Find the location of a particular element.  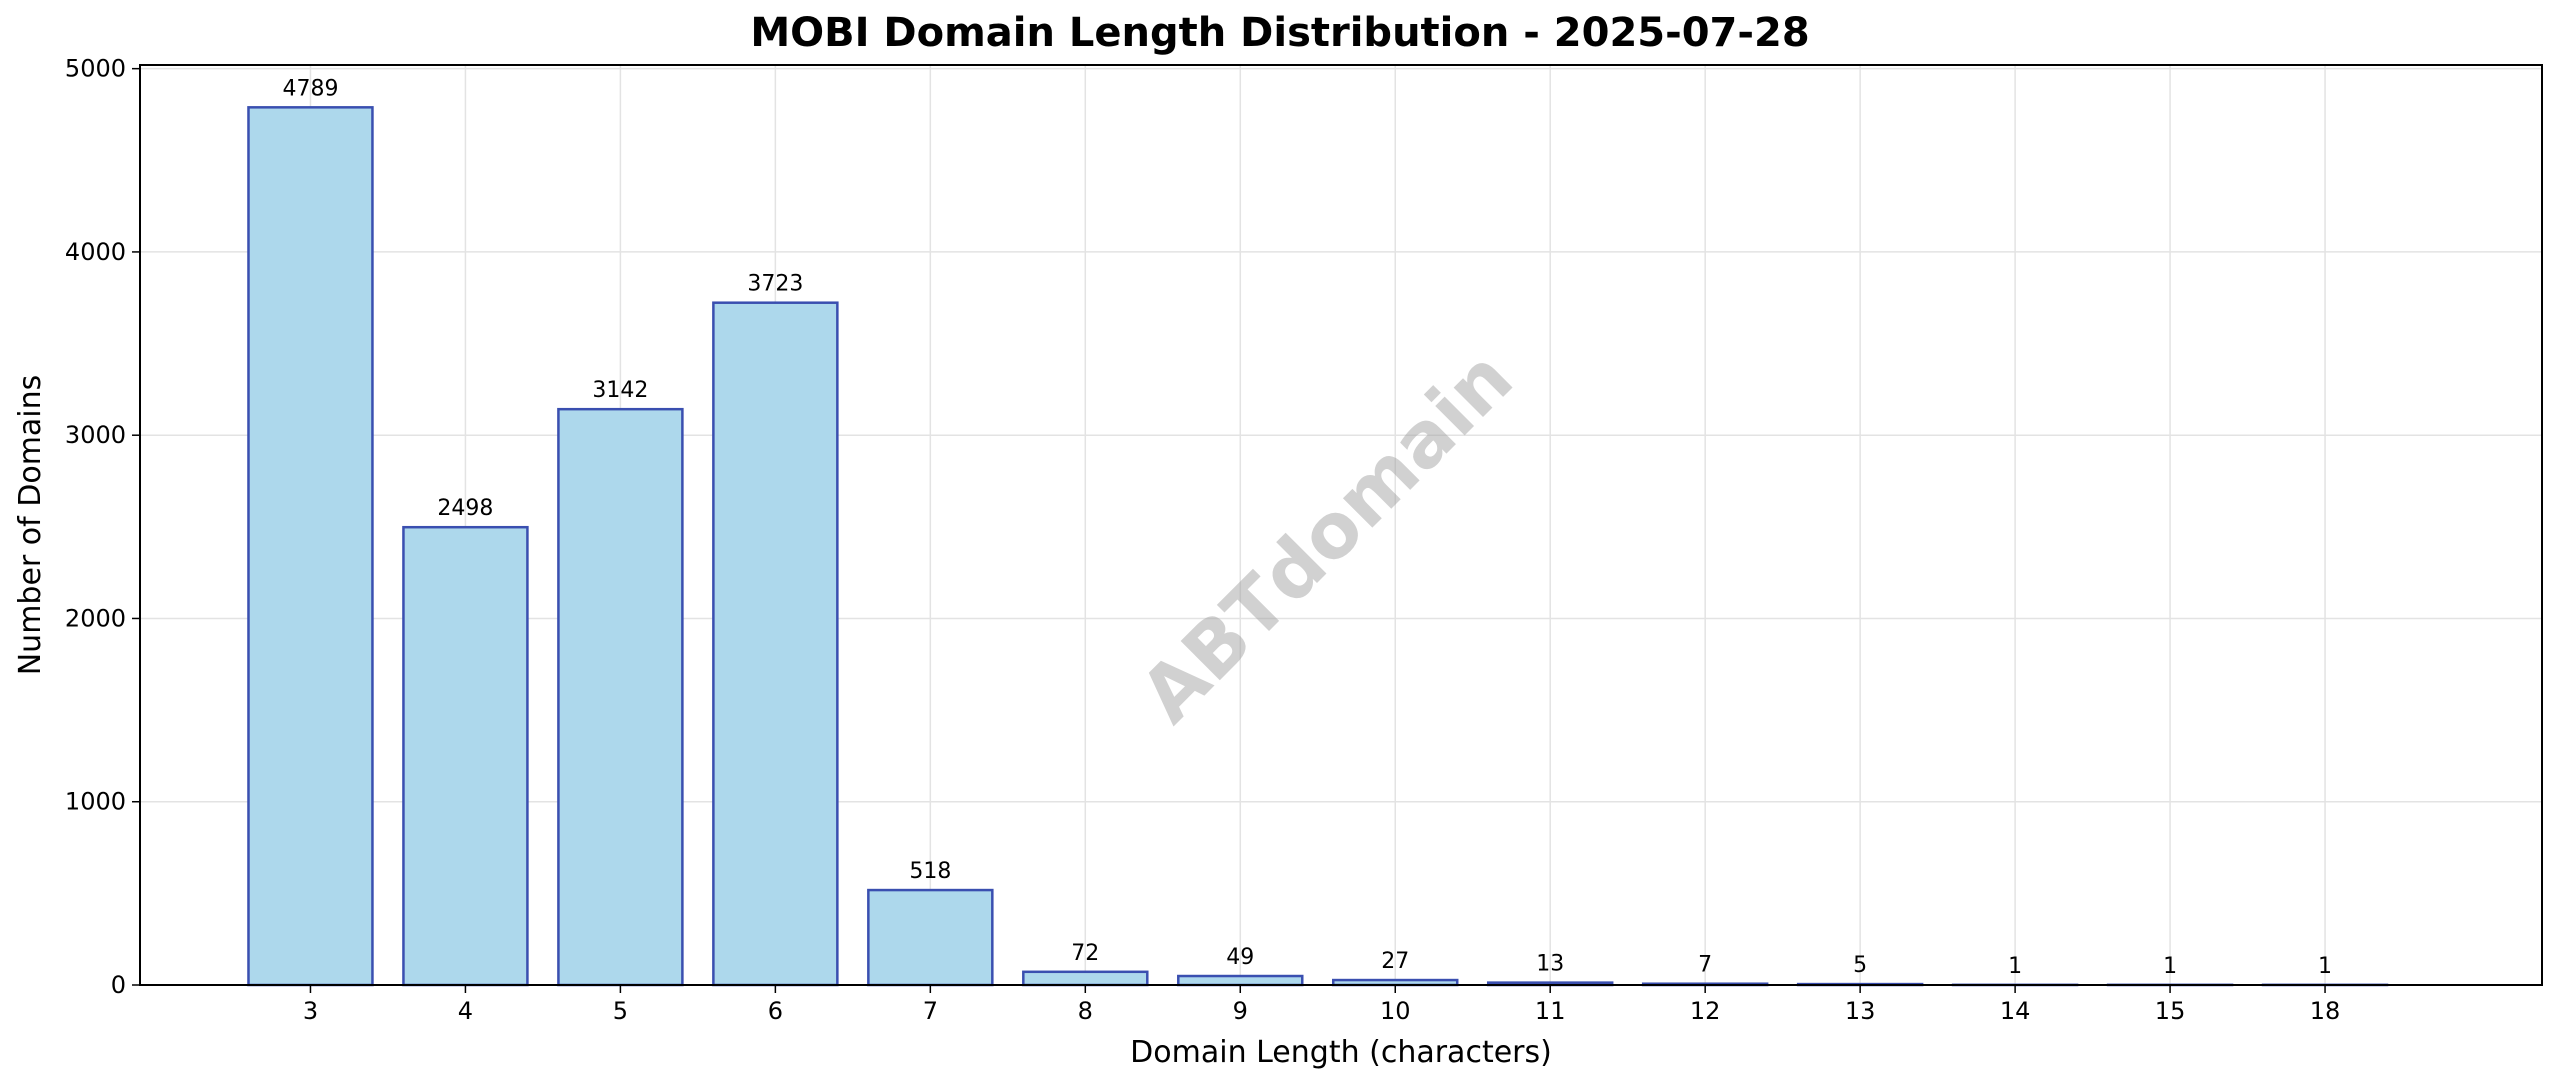

x-tick-label: 8 is located at coordinates (1085, 1011).